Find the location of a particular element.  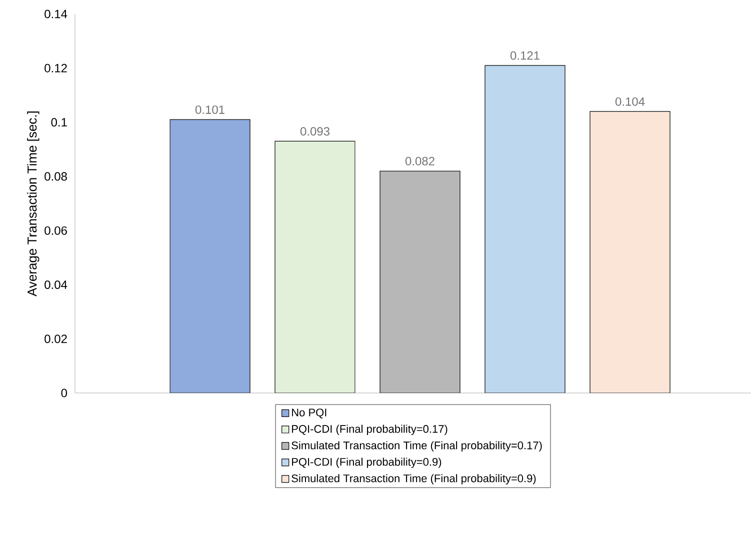

y-tick-label: 0.06 is located at coordinates (55, 230).